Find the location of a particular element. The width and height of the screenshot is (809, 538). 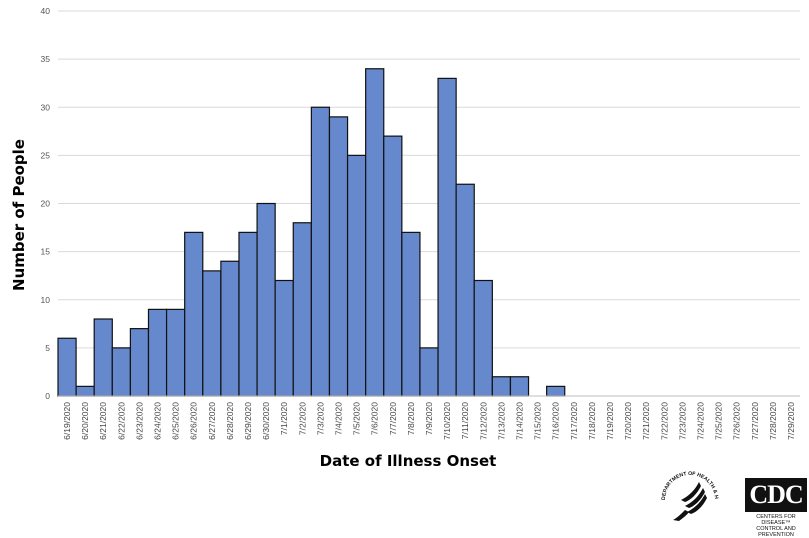

x-tick-label: 7/11/2020 is located at coordinates (465, 420).